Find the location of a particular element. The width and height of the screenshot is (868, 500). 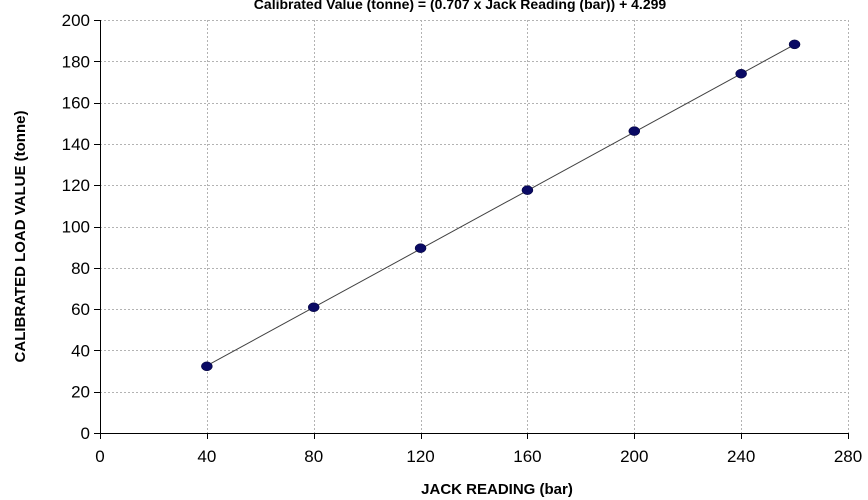

y-tick-label: 200 is located at coordinates (76, 20).